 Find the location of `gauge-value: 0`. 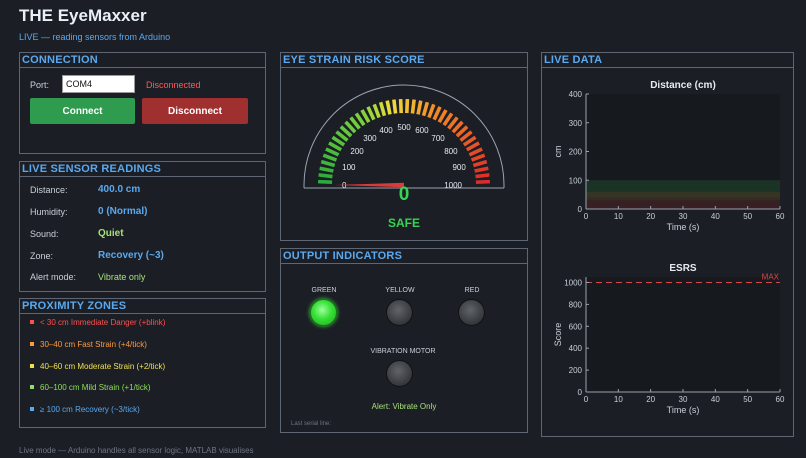

gauge-value: 0 is located at coordinates (404, 194).